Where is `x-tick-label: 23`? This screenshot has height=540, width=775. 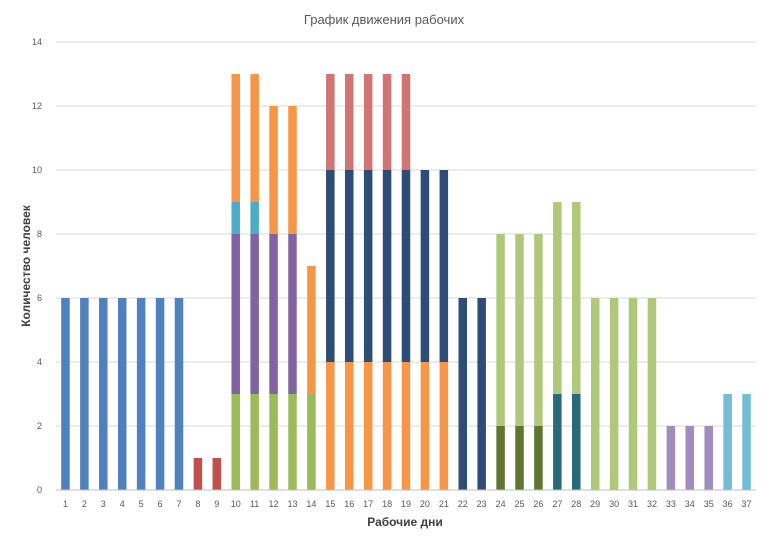 x-tick-label: 23 is located at coordinates (482, 504).